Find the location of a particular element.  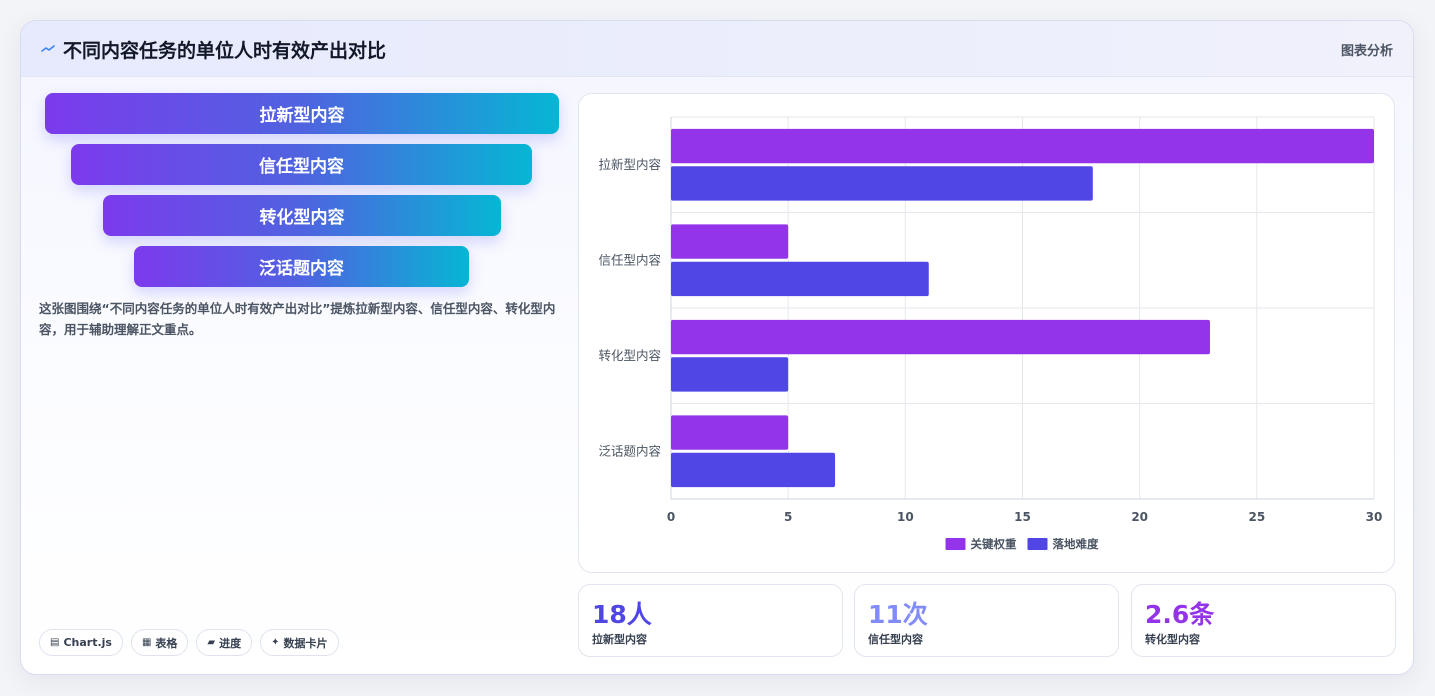

tag-label: 进度 is located at coordinates (230, 643).